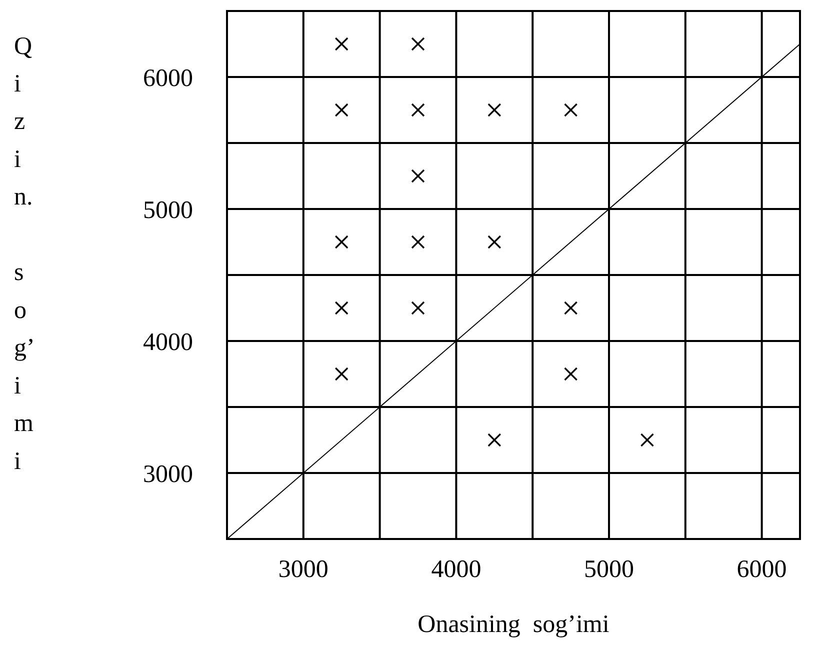 Image resolution: width=822 pixels, height=648 pixels. I want to click on text: Qizin. sog’imi, so click(24, 253).